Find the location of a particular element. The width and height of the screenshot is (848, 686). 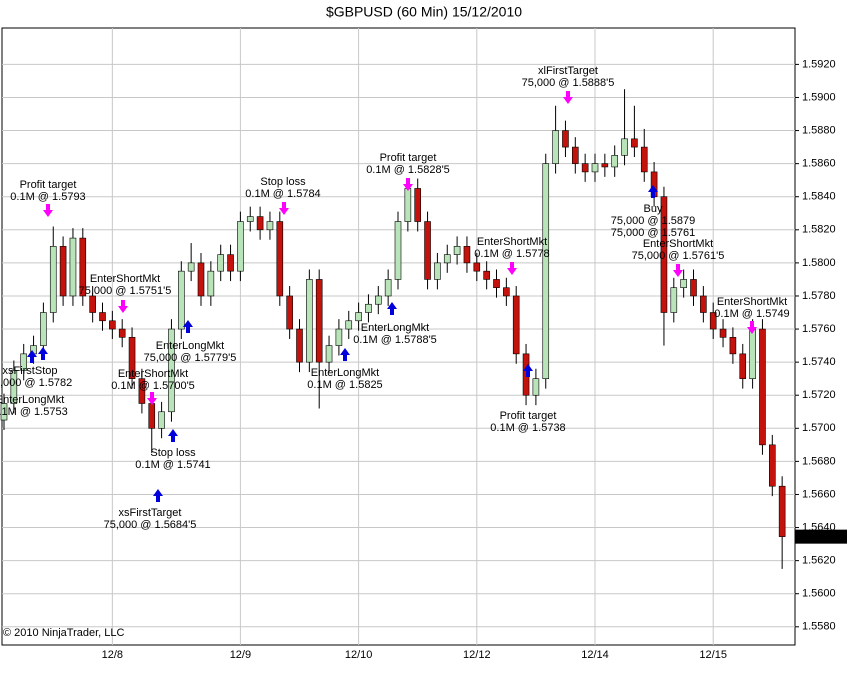

annotation-text: 0.1M @ 1.5738 is located at coordinates (527, 428).